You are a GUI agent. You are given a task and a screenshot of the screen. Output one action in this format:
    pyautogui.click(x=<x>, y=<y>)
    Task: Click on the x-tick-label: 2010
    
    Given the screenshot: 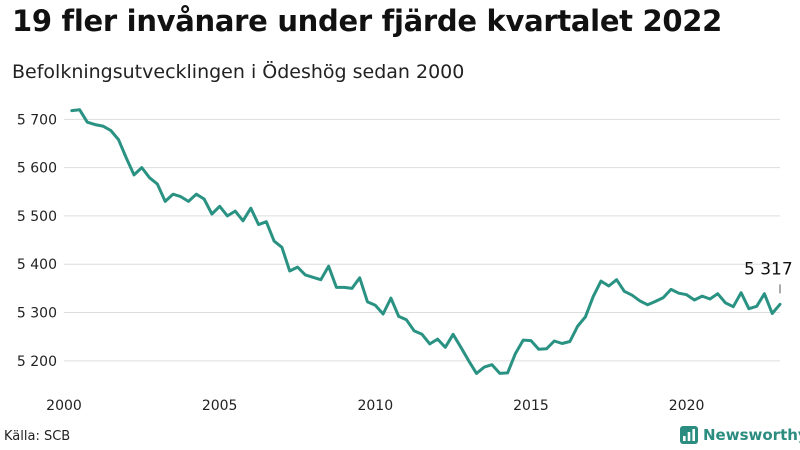 What is the action you would take?
    pyautogui.click(x=375, y=406)
    